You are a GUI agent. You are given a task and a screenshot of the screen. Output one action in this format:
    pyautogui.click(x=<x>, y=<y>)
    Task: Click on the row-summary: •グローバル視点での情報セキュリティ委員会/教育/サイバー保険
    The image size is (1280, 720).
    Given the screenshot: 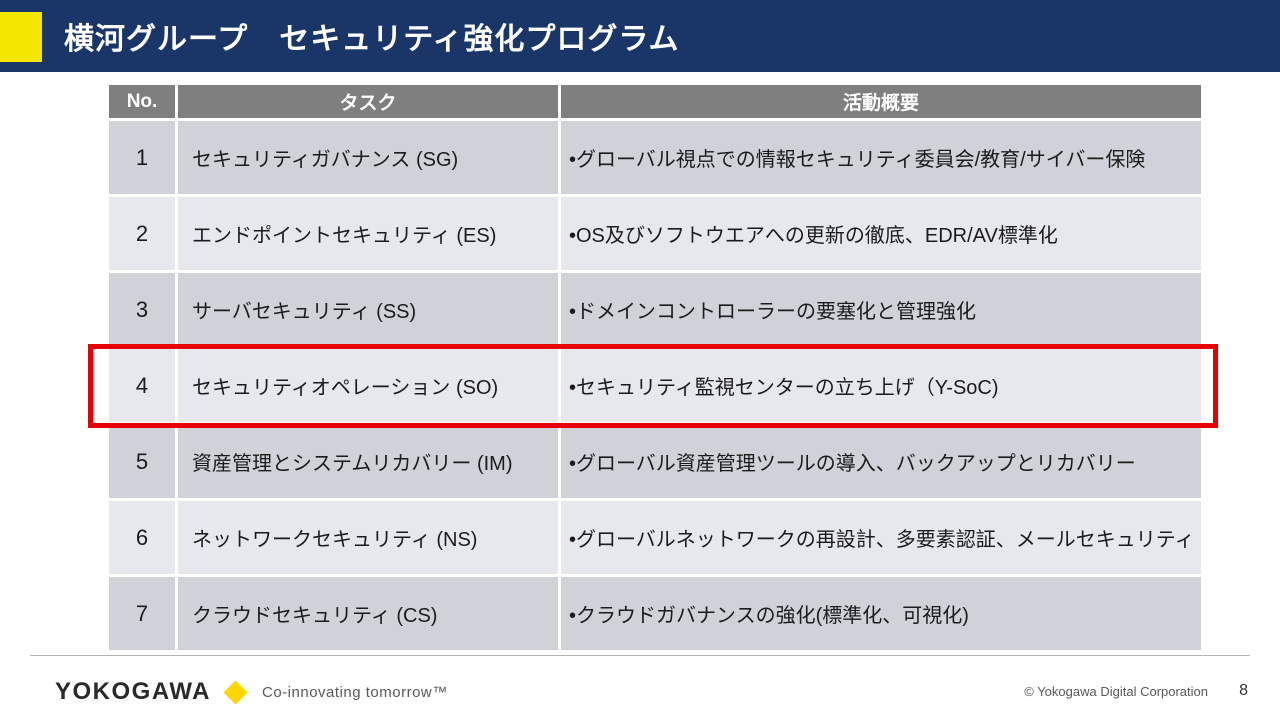 What is the action you would take?
    pyautogui.click(x=881, y=157)
    